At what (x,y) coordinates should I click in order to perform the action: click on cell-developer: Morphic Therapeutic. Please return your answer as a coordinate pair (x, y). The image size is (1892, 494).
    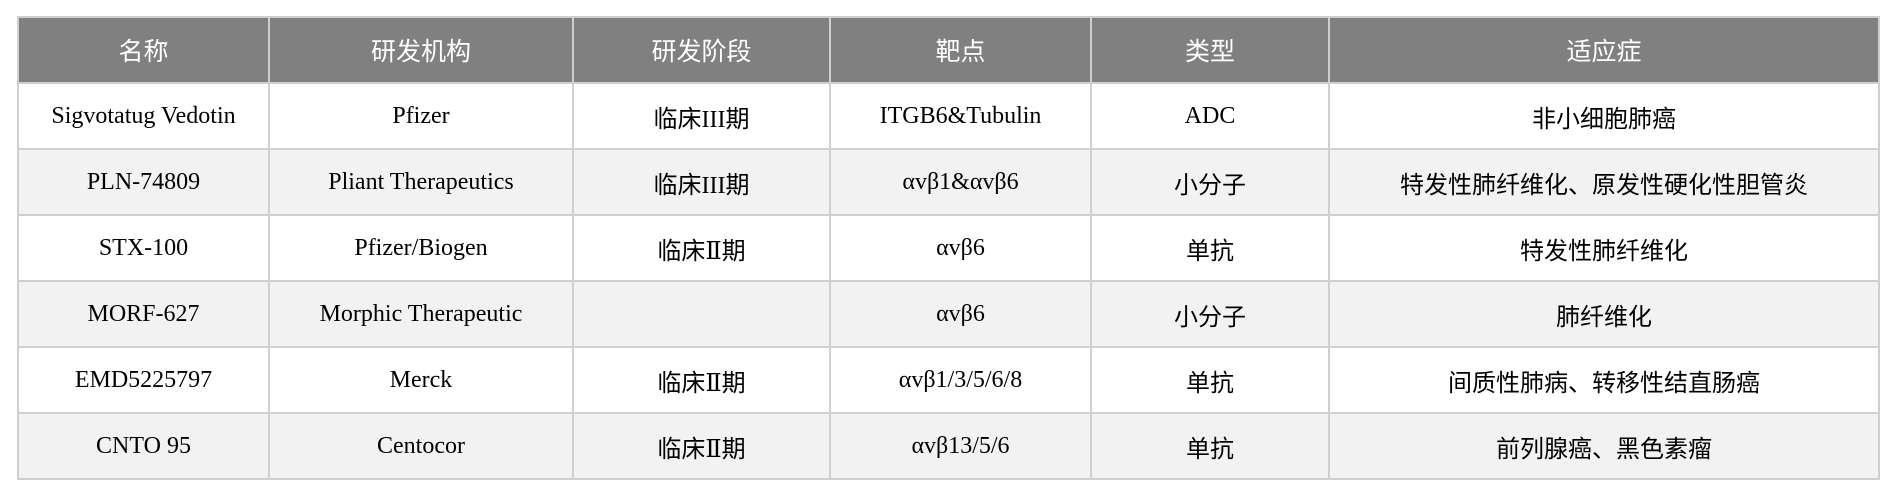
    Looking at the image, I should click on (421, 314).